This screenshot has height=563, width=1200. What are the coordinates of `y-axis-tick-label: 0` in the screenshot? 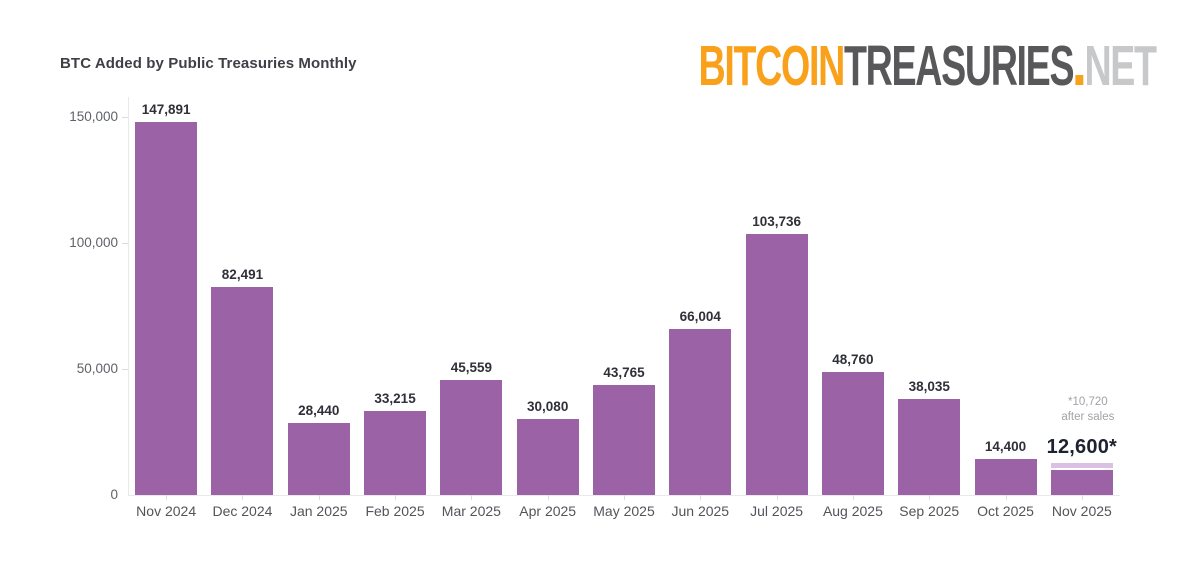 It's located at (114, 494).